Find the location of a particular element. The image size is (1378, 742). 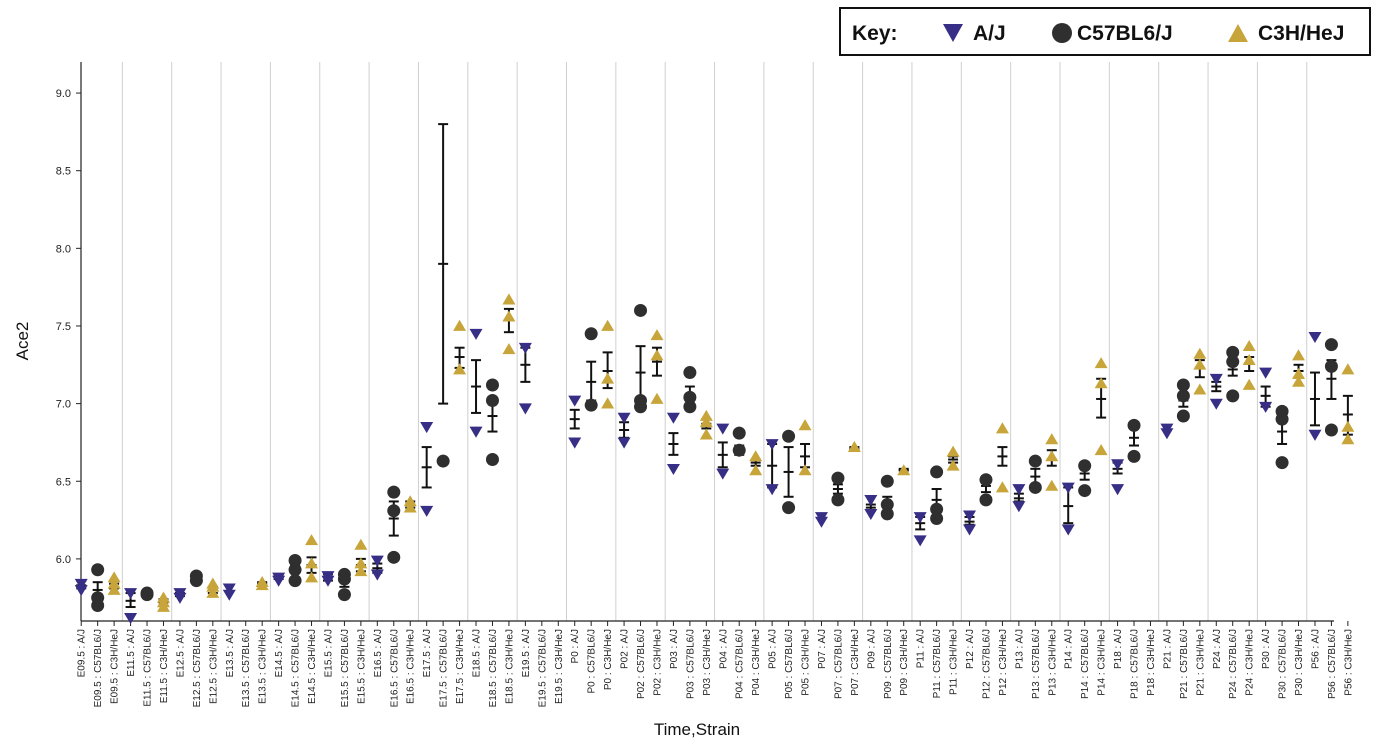

x-tick-label: E14.5 : A/J is located at coordinates (279, 653).